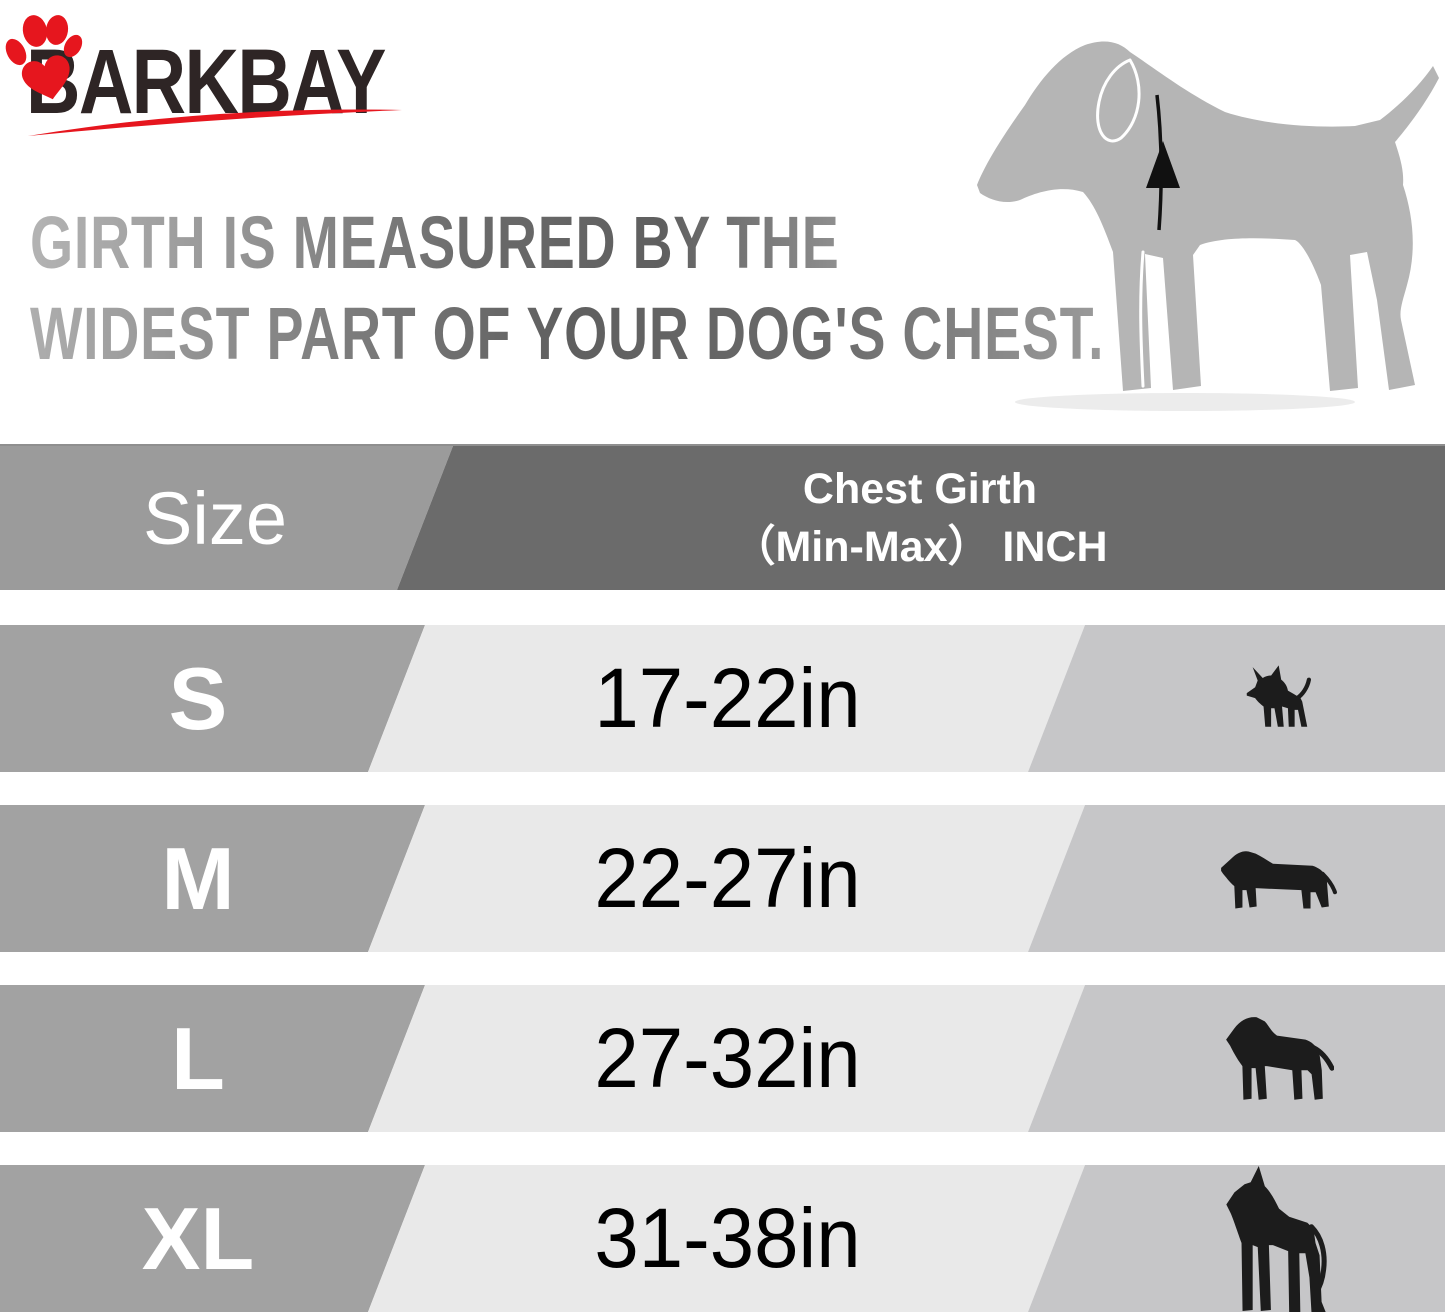  What do you see at coordinates (435, 242) in the screenshot?
I see `headline-line-1: GIRTH IS MEASURED BY THE` at bounding box center [435, 242].